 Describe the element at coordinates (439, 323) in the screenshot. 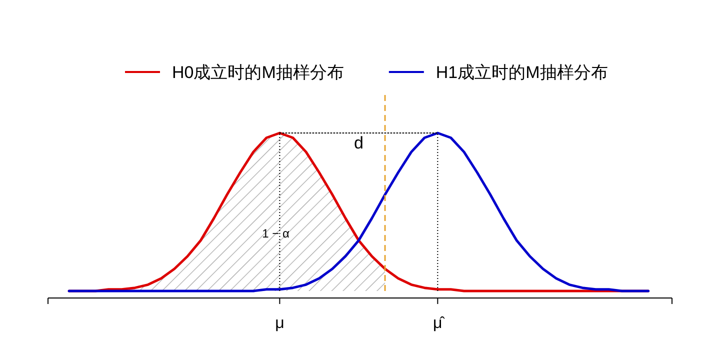

I see `x-tick-label: μ̂` at that location.